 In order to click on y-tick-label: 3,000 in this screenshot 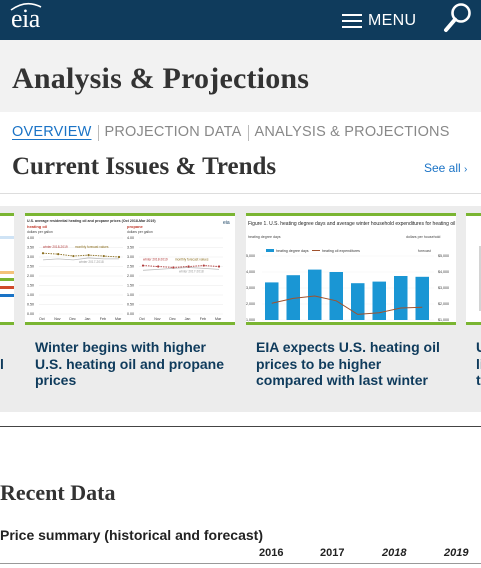, I will do `click(250, 288)`.